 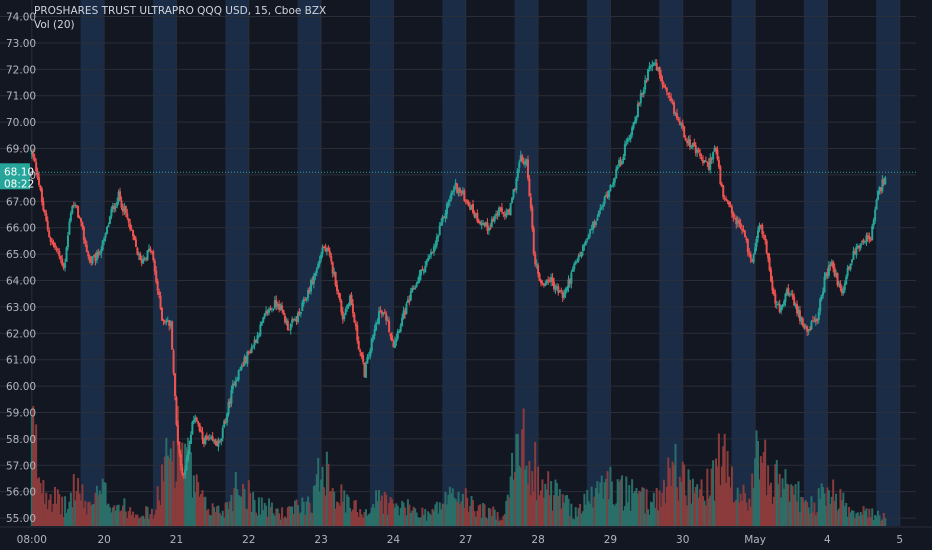 I want to click on time-axis: 08:00 20 21 22 23 24 27 28 29 30 May 4 5, so click(x=466, y=538).